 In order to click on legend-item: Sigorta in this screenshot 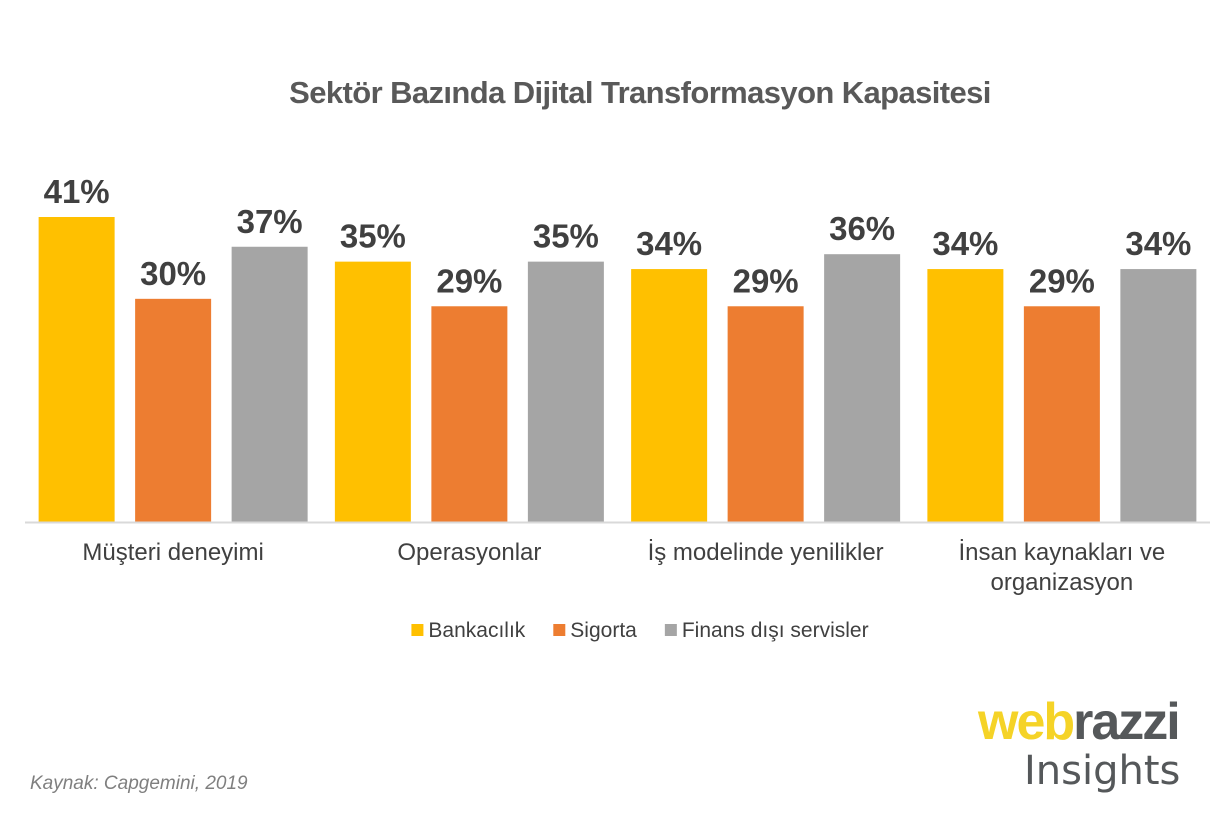, I will do `click(595, 630)`.